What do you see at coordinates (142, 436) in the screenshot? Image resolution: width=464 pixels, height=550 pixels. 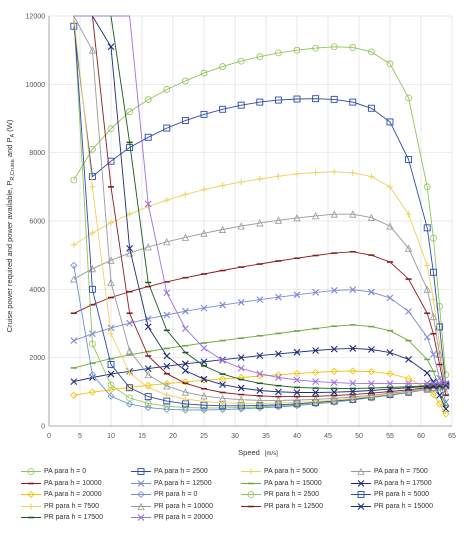 I see `x-tick-label: 15` at bounding box center [142, 436].